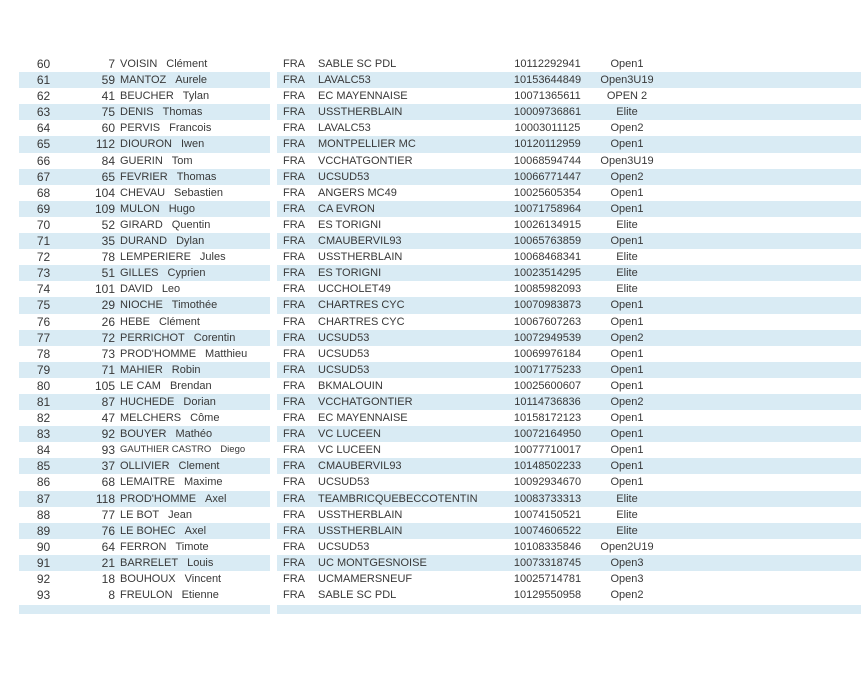 Image resolution: width=861 pixels, height=677 pixels. Describe the element at coordinates (350, 385) in the screenshot. I see `club-cell: BKMALOUIN` at that location.